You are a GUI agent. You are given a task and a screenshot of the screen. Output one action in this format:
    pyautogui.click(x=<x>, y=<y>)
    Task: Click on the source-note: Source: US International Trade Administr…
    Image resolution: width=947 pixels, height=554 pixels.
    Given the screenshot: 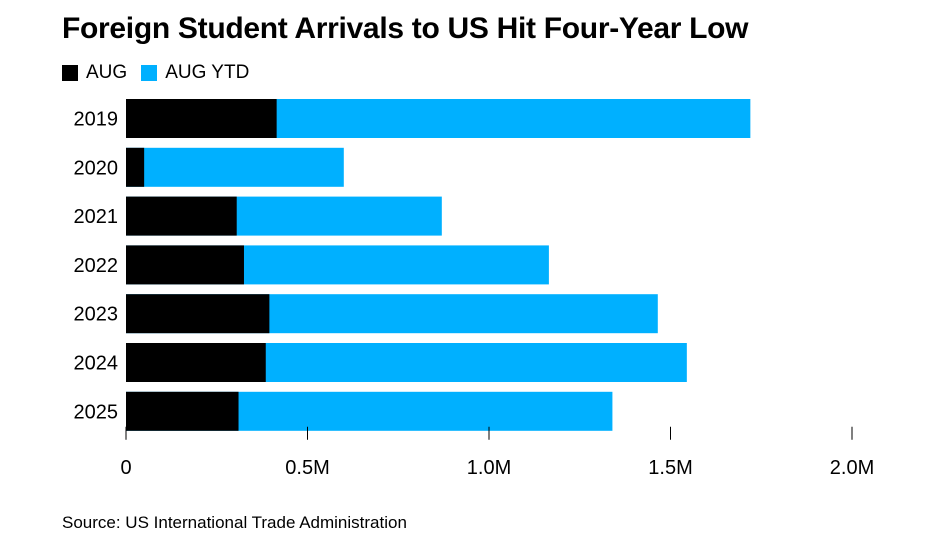 What is the action you would take?
    pyautogui.click(x=234, y=522)
    